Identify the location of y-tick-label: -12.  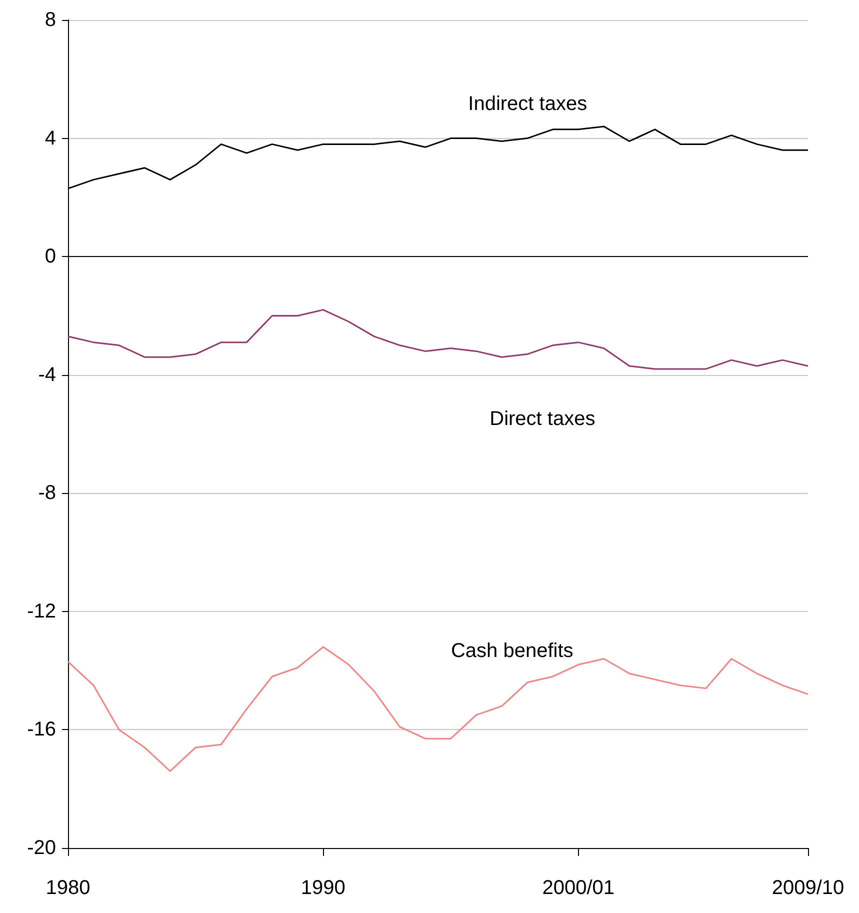
(41, 611).